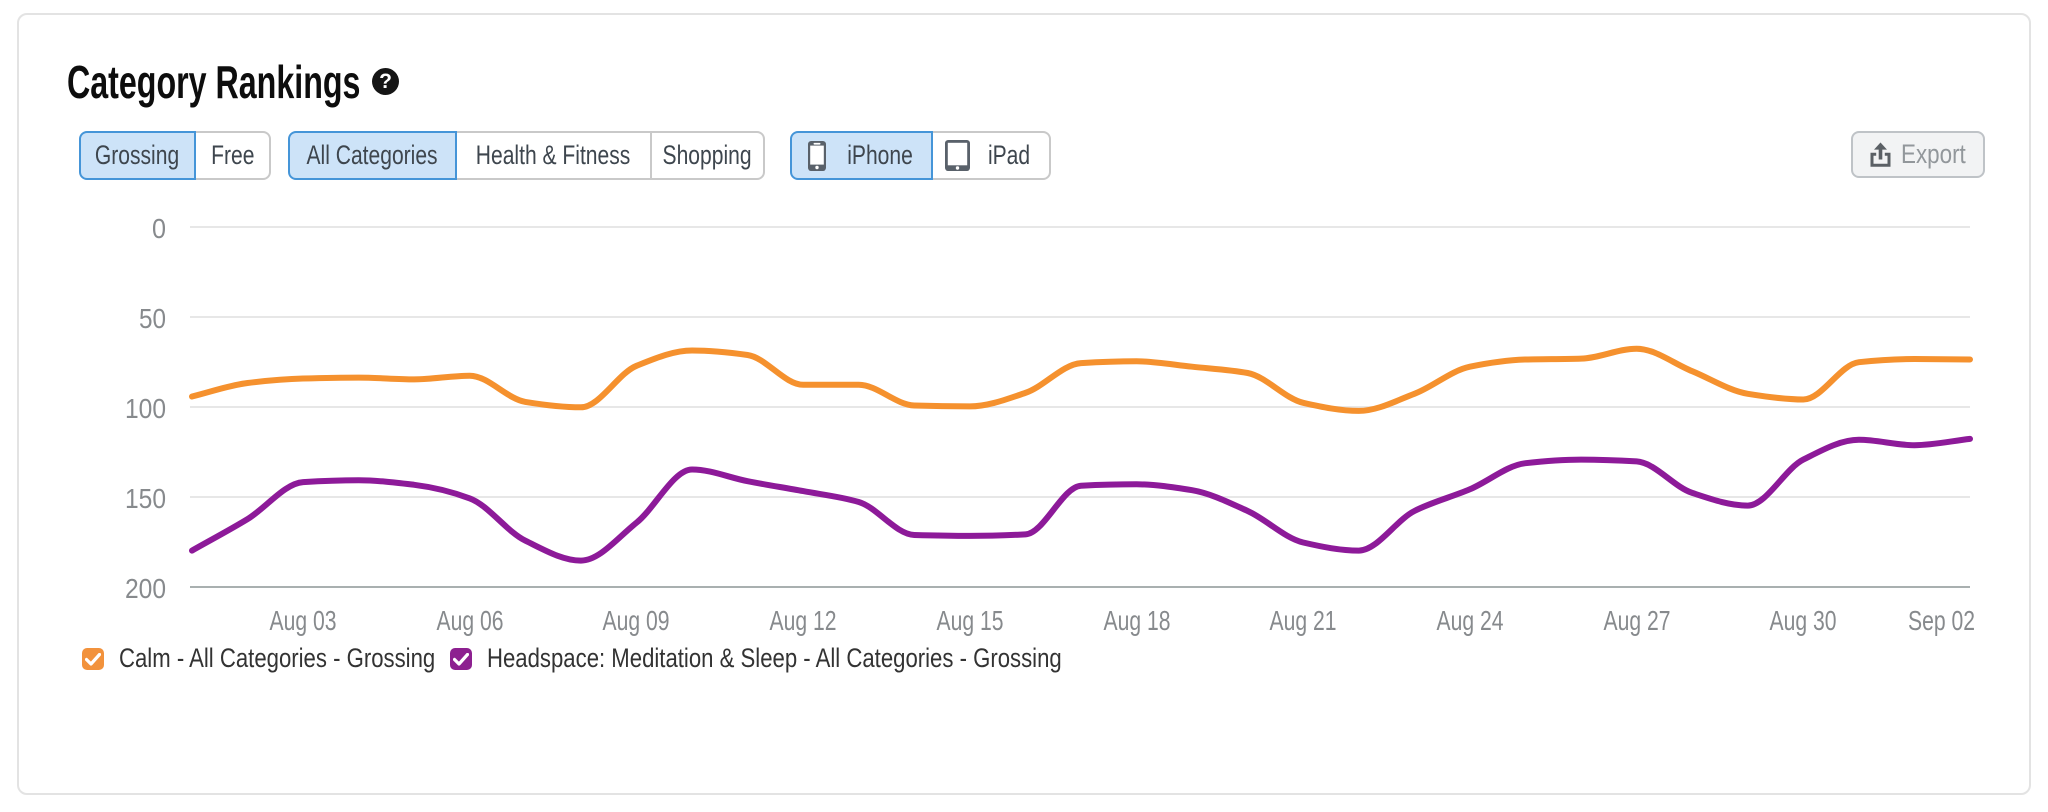 The height and width of the screenshot is (812, 2048). Describe the element at coordinates (1137, 620) in the screenshot. I see `svg-text: Aug 18` at that location.